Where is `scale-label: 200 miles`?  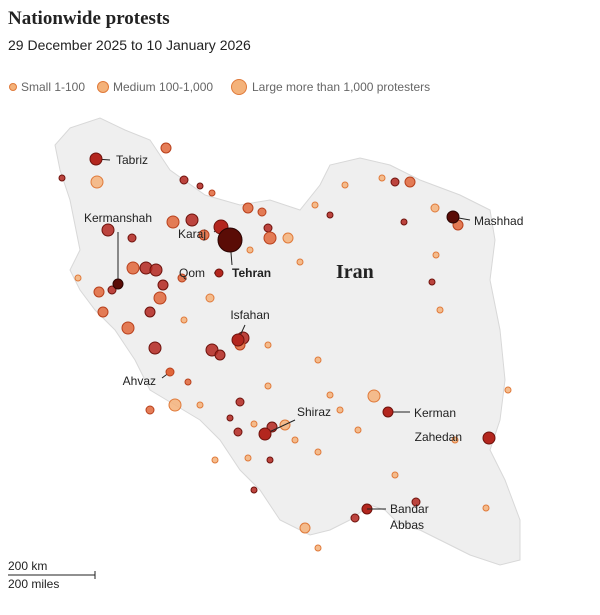 scale-label: 200 miles is located at coordinates (33, 584).